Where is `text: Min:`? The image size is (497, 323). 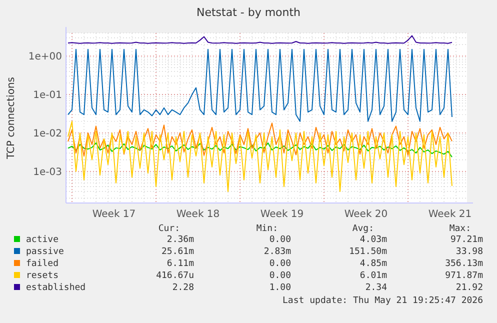
text: Min: is located at coordinates (267, 229).